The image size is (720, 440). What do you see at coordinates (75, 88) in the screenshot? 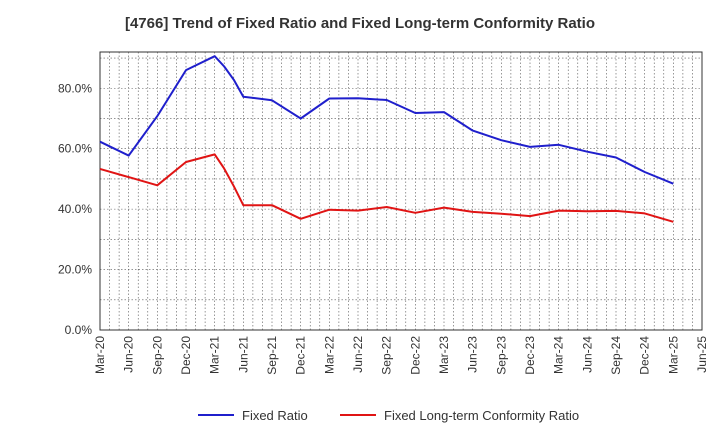
I see `y-tick-label: 80.0%` at bounding box center [75, 88].